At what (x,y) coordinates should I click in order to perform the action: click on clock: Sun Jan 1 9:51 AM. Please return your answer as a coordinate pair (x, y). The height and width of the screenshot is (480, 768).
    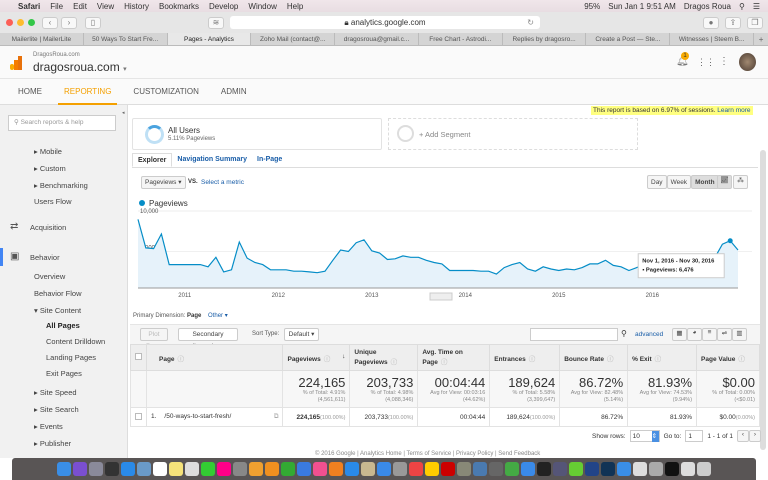
    Looking at the image, I should click on (642, 6).